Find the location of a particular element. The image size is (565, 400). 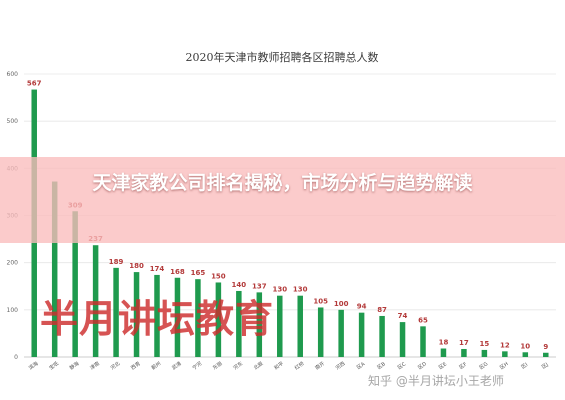

y-tick-label: 600 is located at coordinates (13, 74).